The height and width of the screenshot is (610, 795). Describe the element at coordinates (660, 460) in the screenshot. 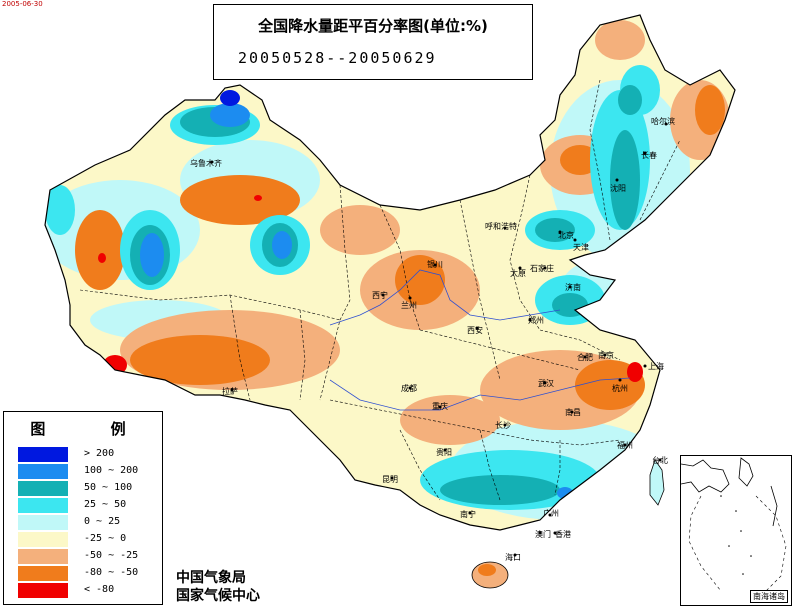

I see `city-label: 台北` at that location.